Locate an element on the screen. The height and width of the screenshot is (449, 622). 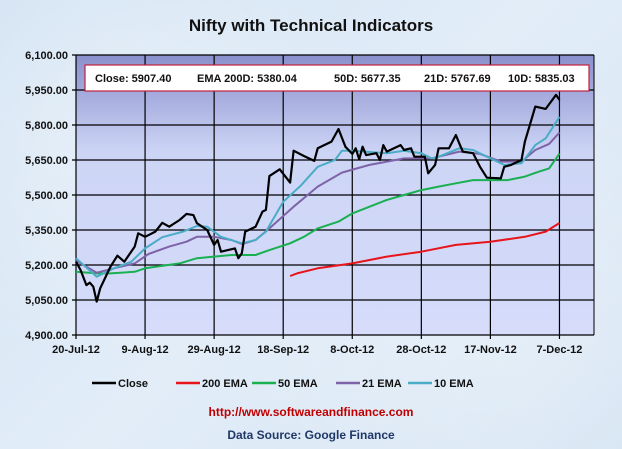
chart-title: Nifty with Technical Indicators is located at coordinates (311, 25).